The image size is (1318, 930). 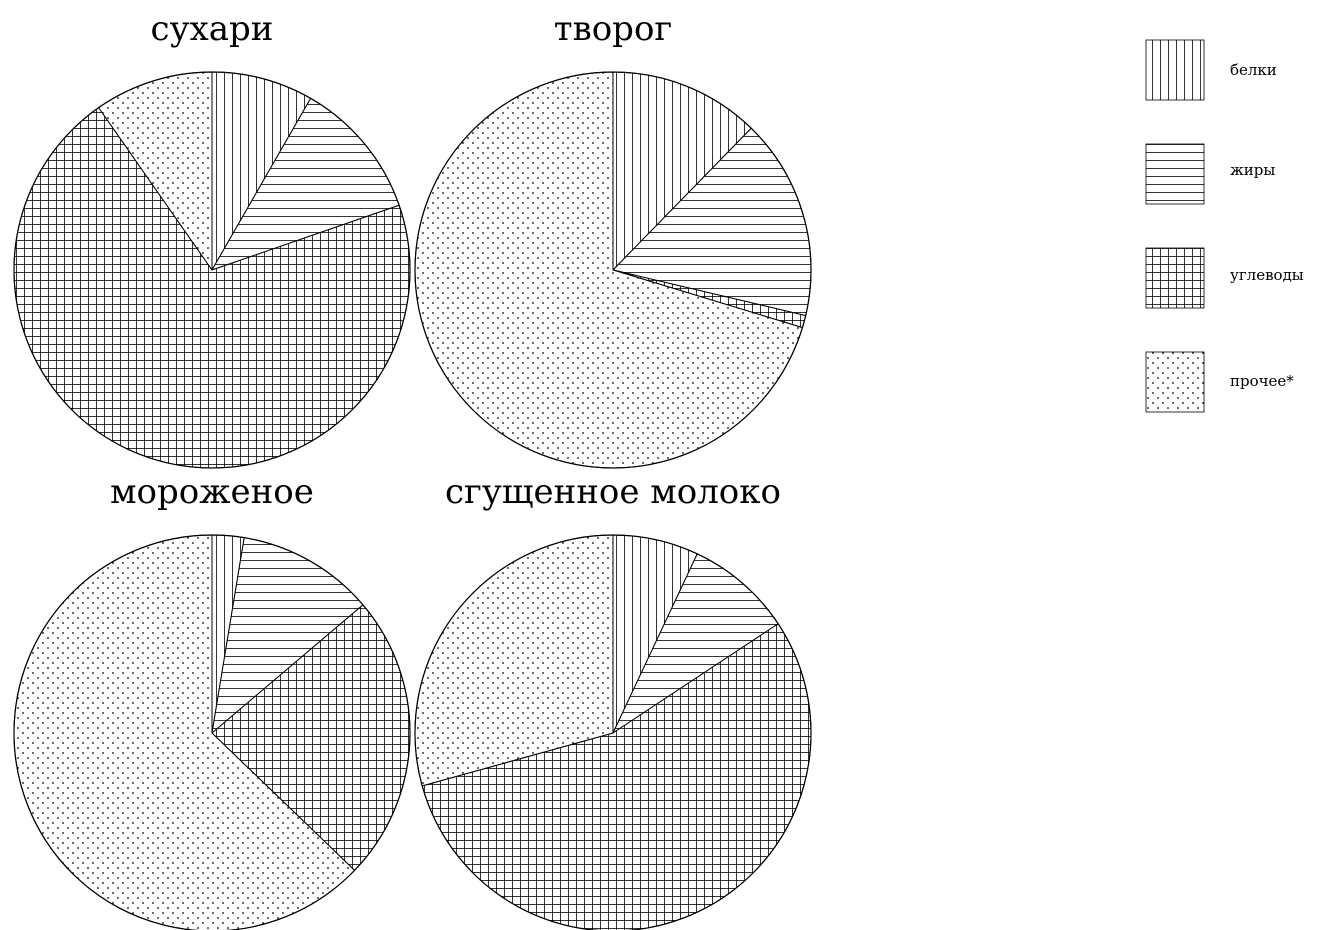 I want to click on pie-tvorog, so click(x=613, y=270).